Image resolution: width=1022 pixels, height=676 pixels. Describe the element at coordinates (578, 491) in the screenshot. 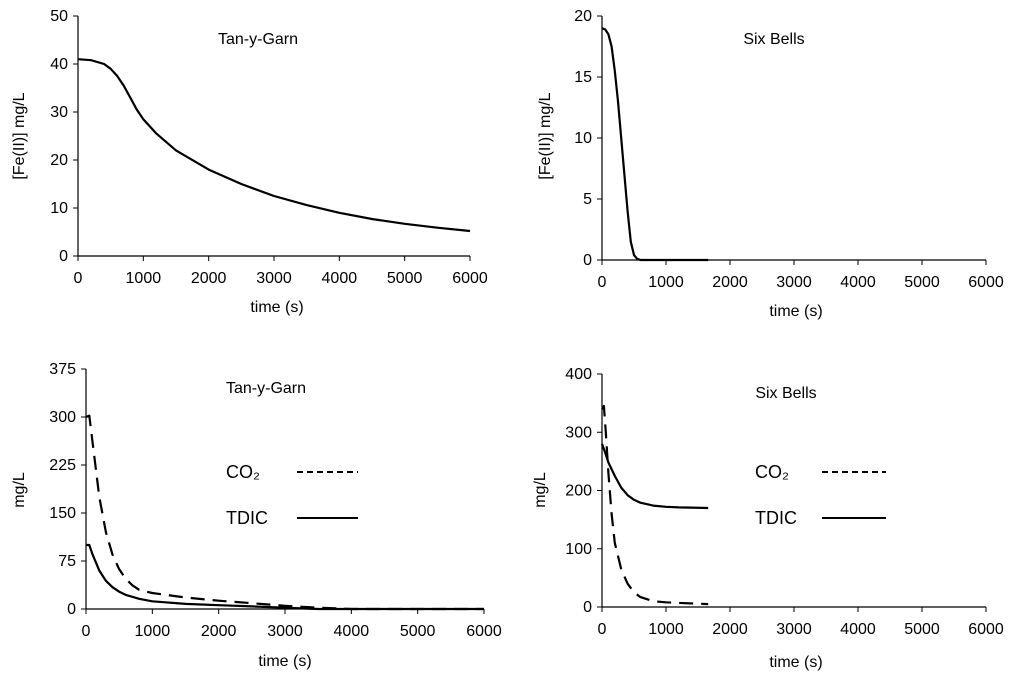

I see `y-tick-label: 200` at that location.